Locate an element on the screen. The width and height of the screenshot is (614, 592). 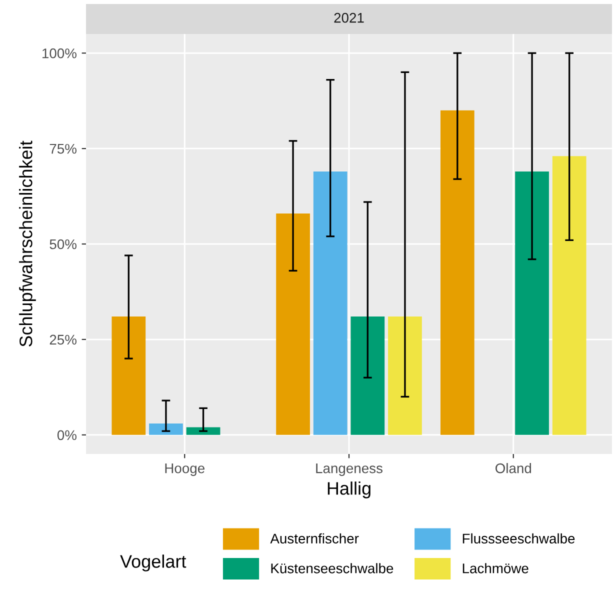
x-tick-label: Langeness is located at coordinates (349, 470).